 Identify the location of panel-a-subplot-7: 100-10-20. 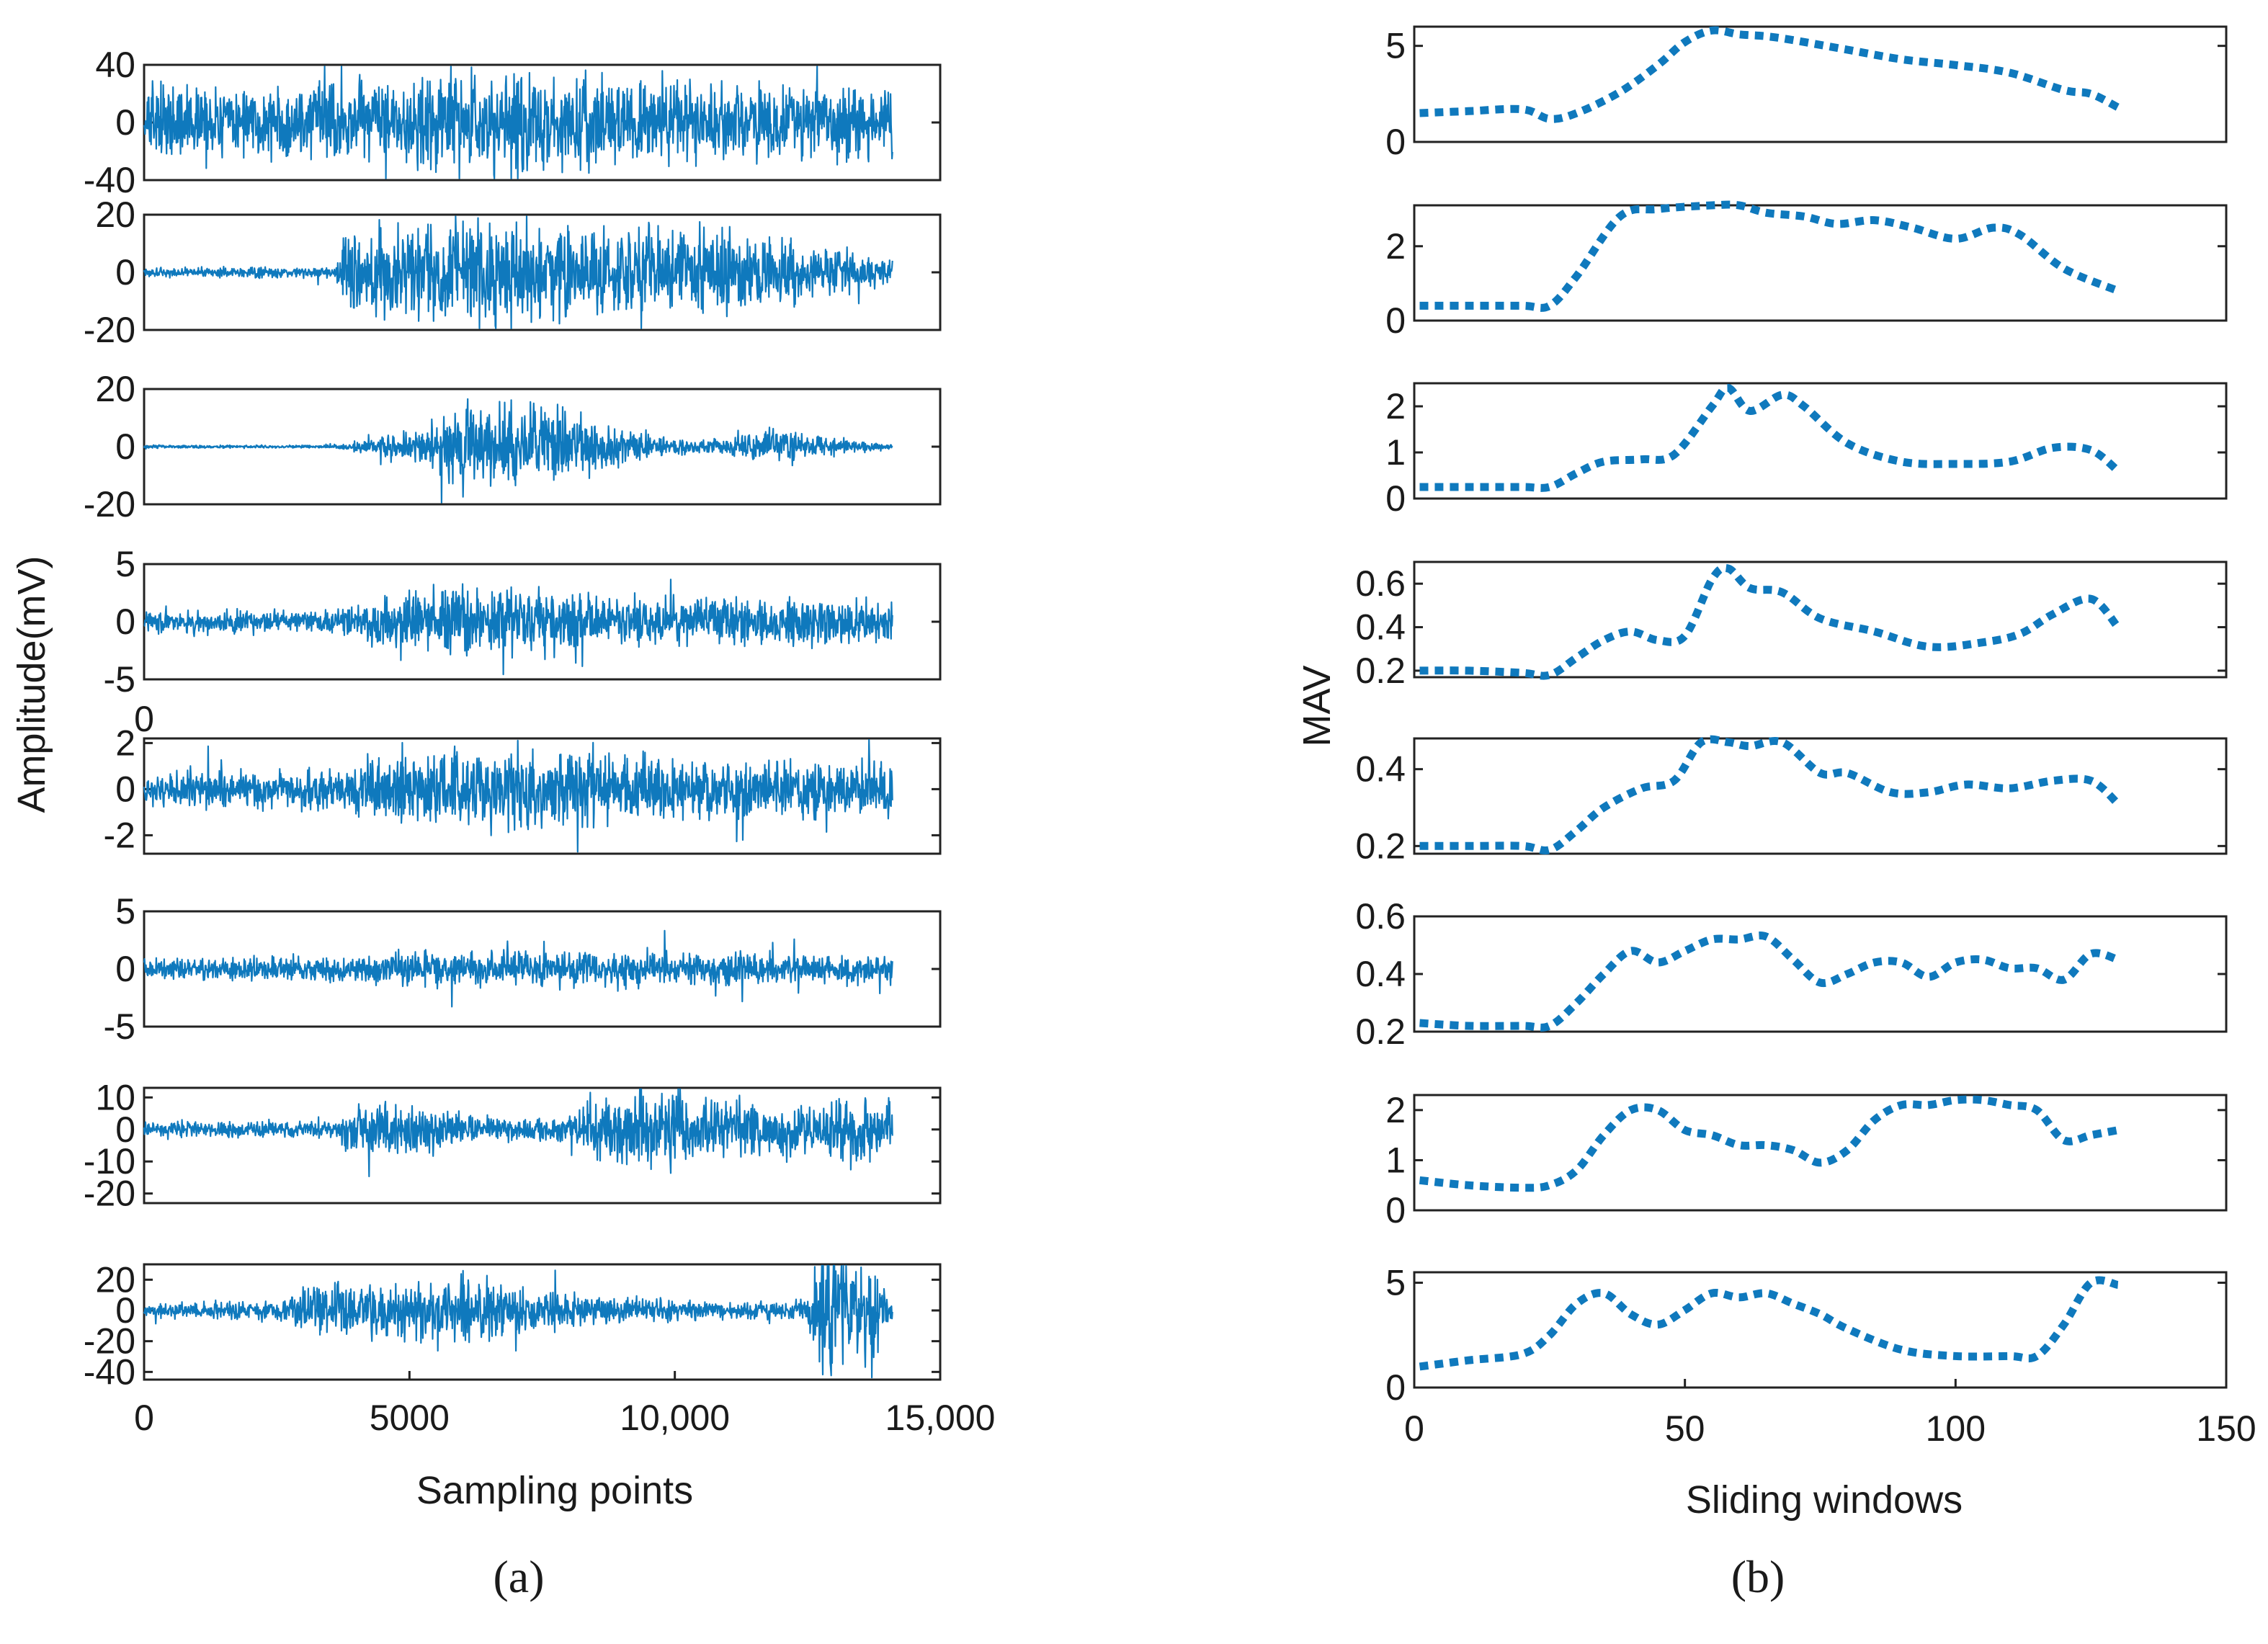
(513, 1145).